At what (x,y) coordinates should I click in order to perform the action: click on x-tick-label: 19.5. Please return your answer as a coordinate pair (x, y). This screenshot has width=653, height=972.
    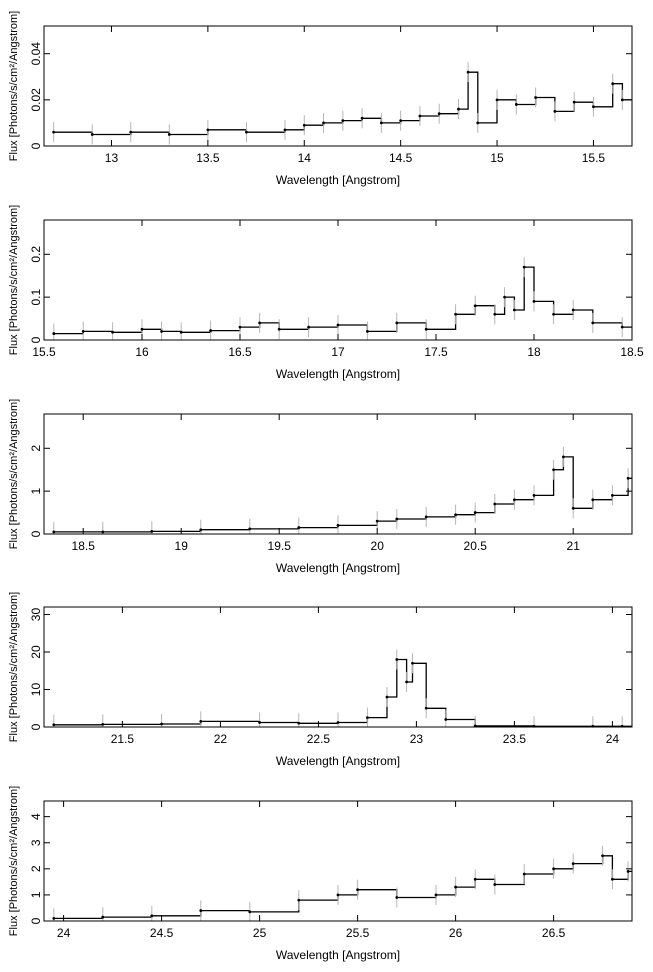
    Looking at the image, I should click on (280, 546).